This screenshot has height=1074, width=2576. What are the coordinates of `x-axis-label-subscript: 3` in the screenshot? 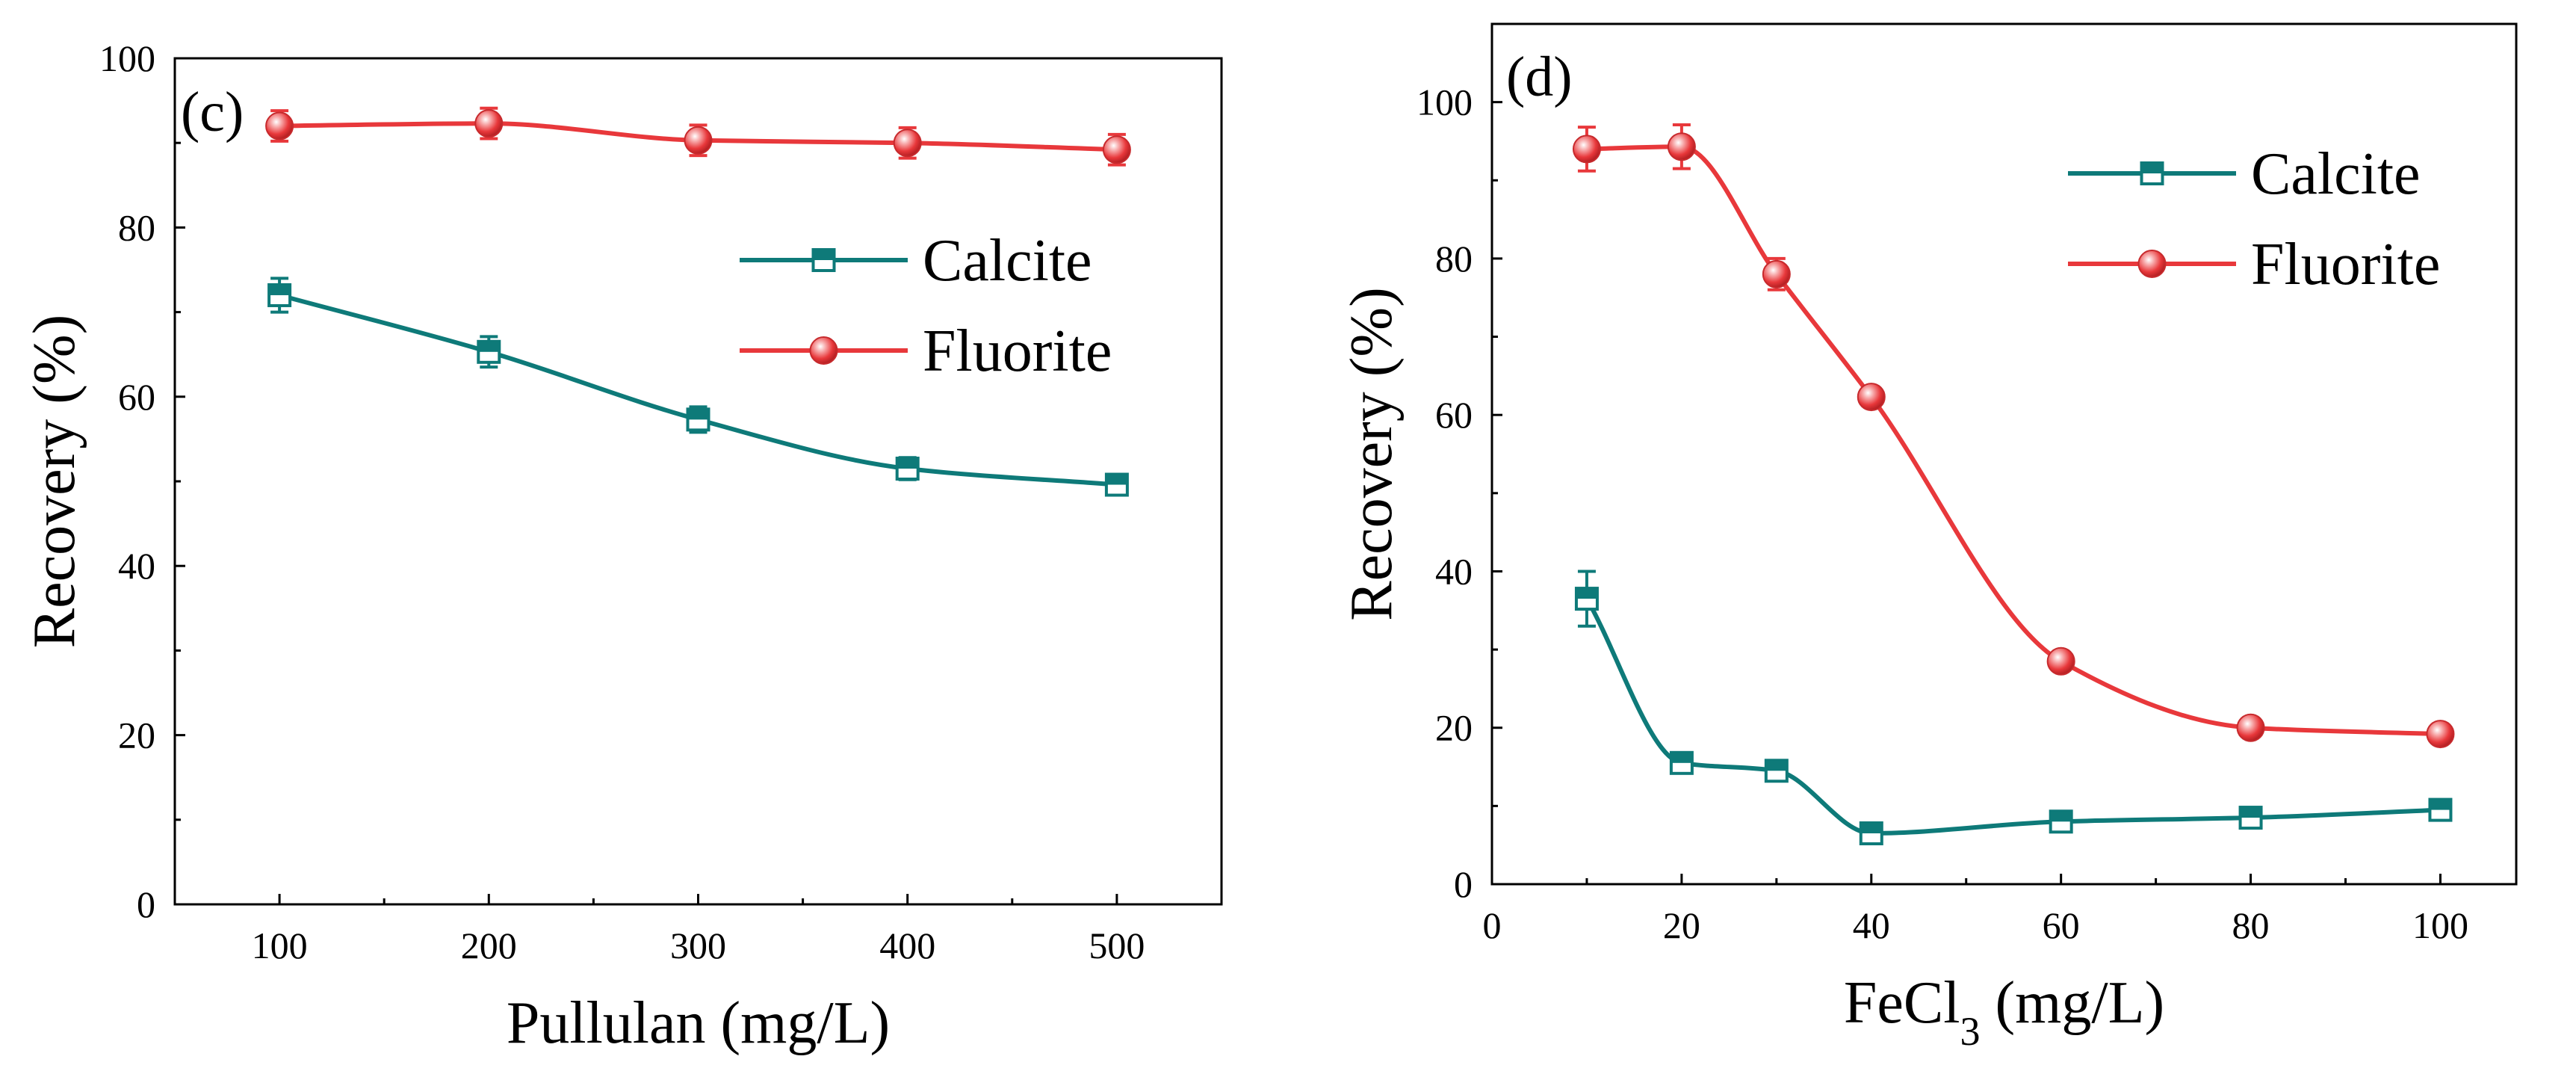 It's located at (1970, 1031).